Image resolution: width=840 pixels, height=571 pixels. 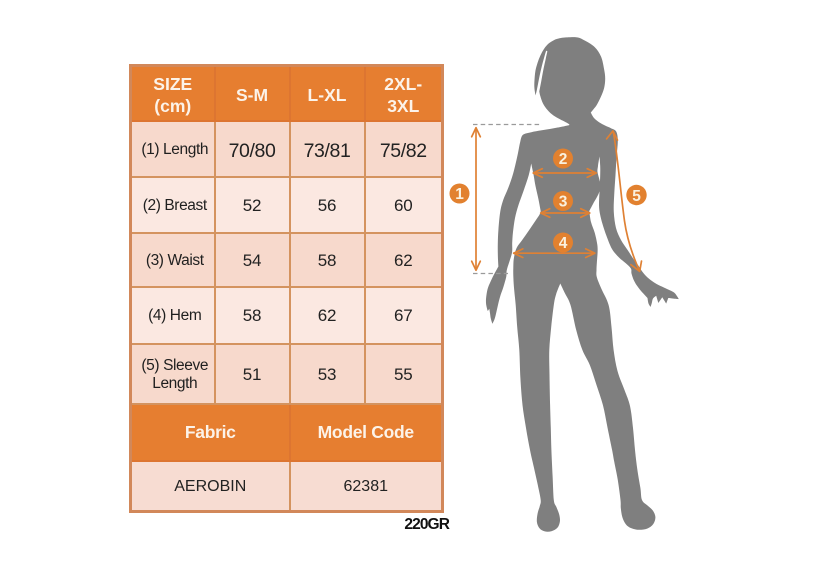 I want to click on svg-text: 2, so click(x=563, y=159).